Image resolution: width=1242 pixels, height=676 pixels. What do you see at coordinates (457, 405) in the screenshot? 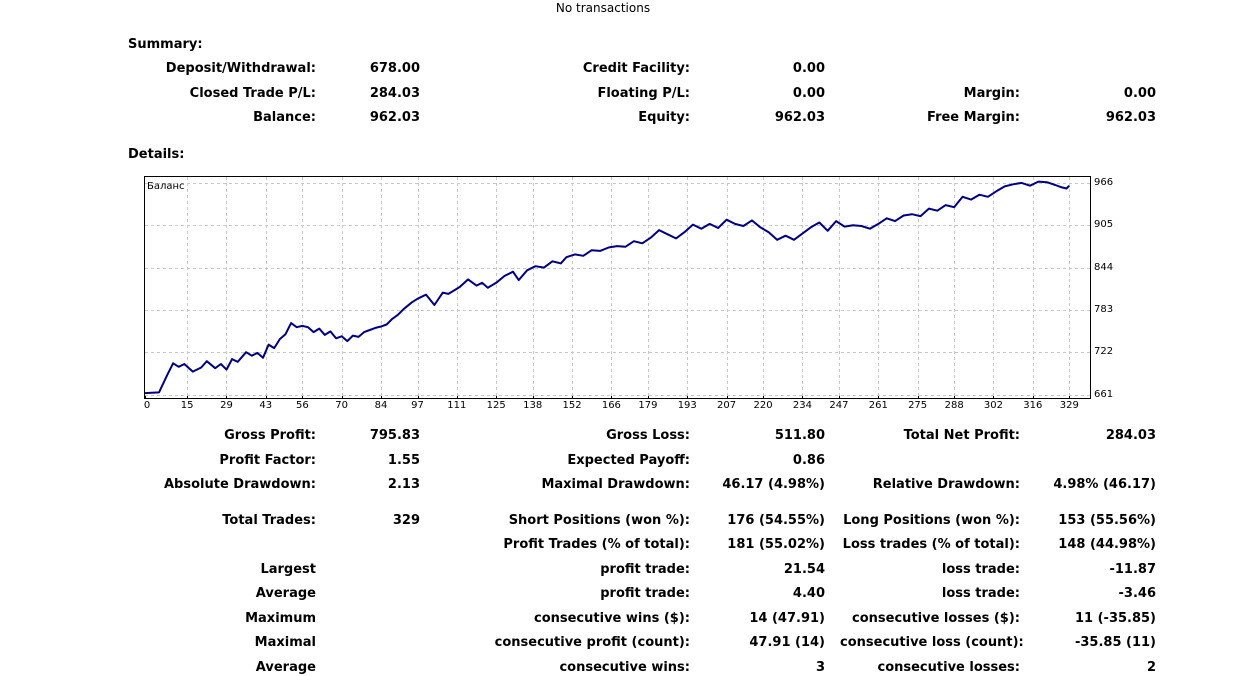
I see `x-tick-label: 111` at bounding box center [457, 405].